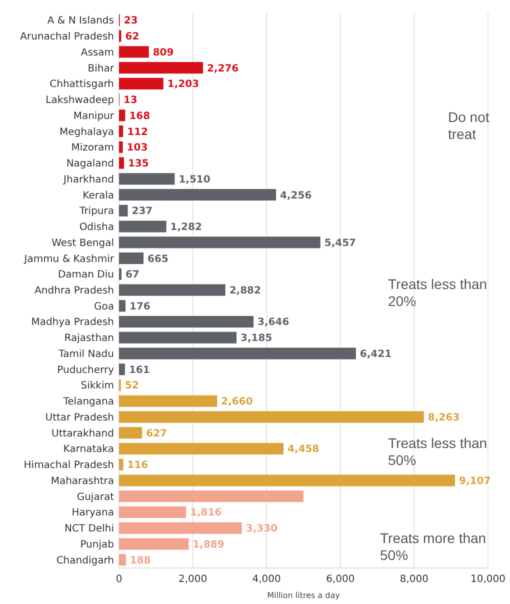  Describe the element at coordinates (89, 338) in the screenshot. I see `y-tick-label: Rajasthan` at that location.